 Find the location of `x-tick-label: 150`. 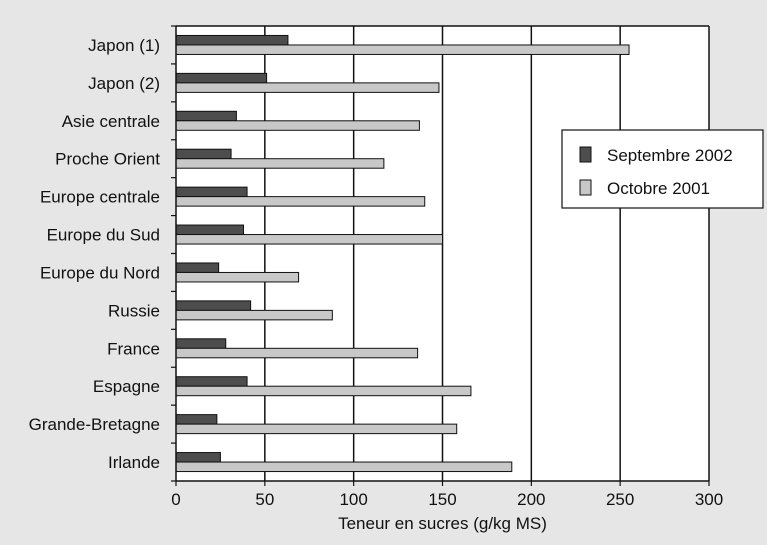

x-tick-label: 150 is located at coordinates (442, 499).